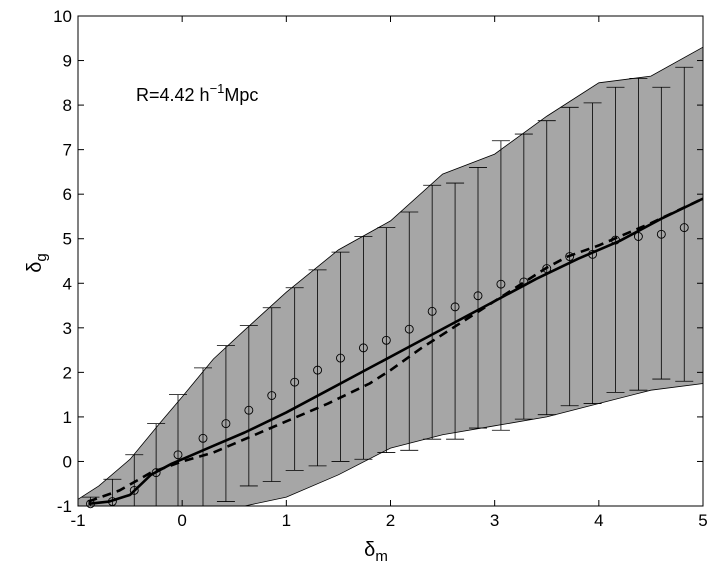 The width and height of the screenshot is (716, 568). What do you see at coordinates (217, 88) in the screenshot?
I see `annotation-superscript: −1` at bounding box center [217, 88].